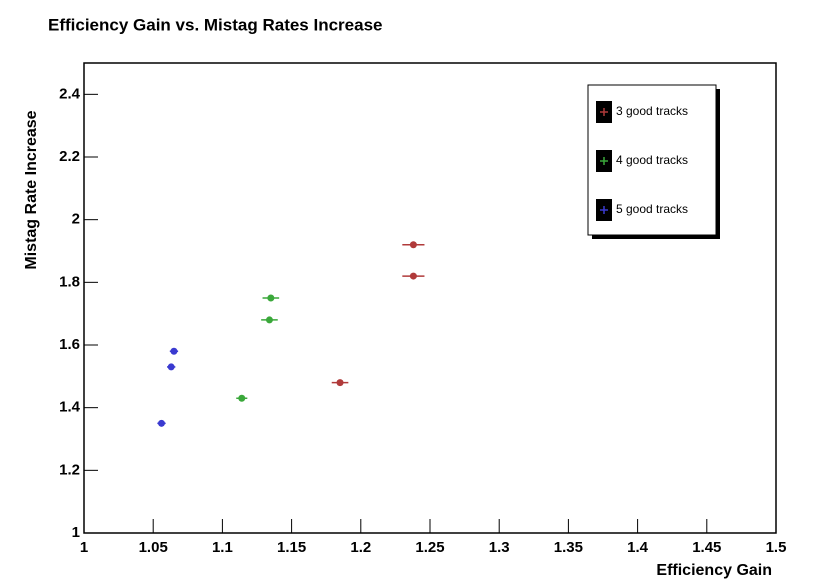 Image resolution: width=814 pixels, height=586 pixels. Describe the element at coordinates (429, 547) in the screenshot. I see `x-tick-label: 1.25` at that location.